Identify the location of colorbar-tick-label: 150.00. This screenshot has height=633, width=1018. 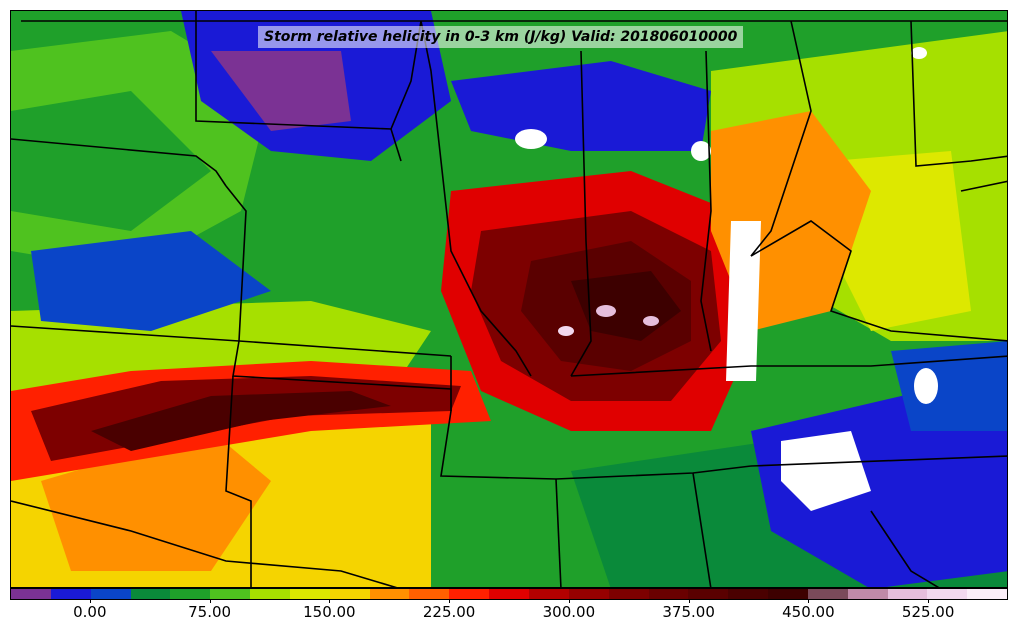
(329, 612).